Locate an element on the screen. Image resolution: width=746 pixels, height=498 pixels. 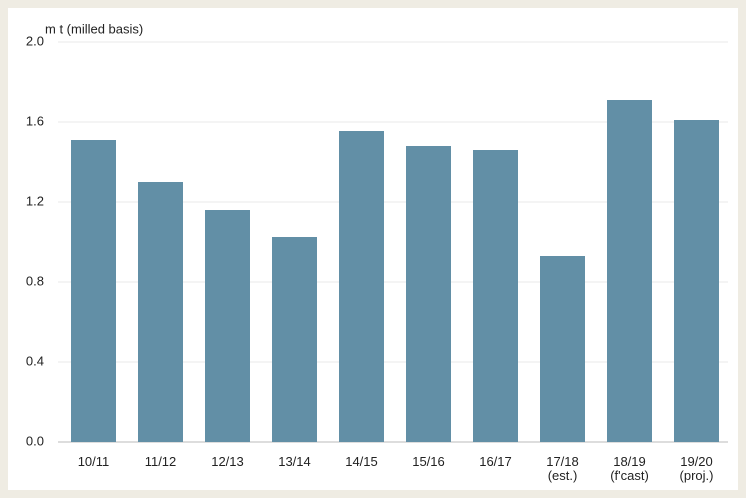
y-tick-label: 0.0 is located at coordinates (35, 440).